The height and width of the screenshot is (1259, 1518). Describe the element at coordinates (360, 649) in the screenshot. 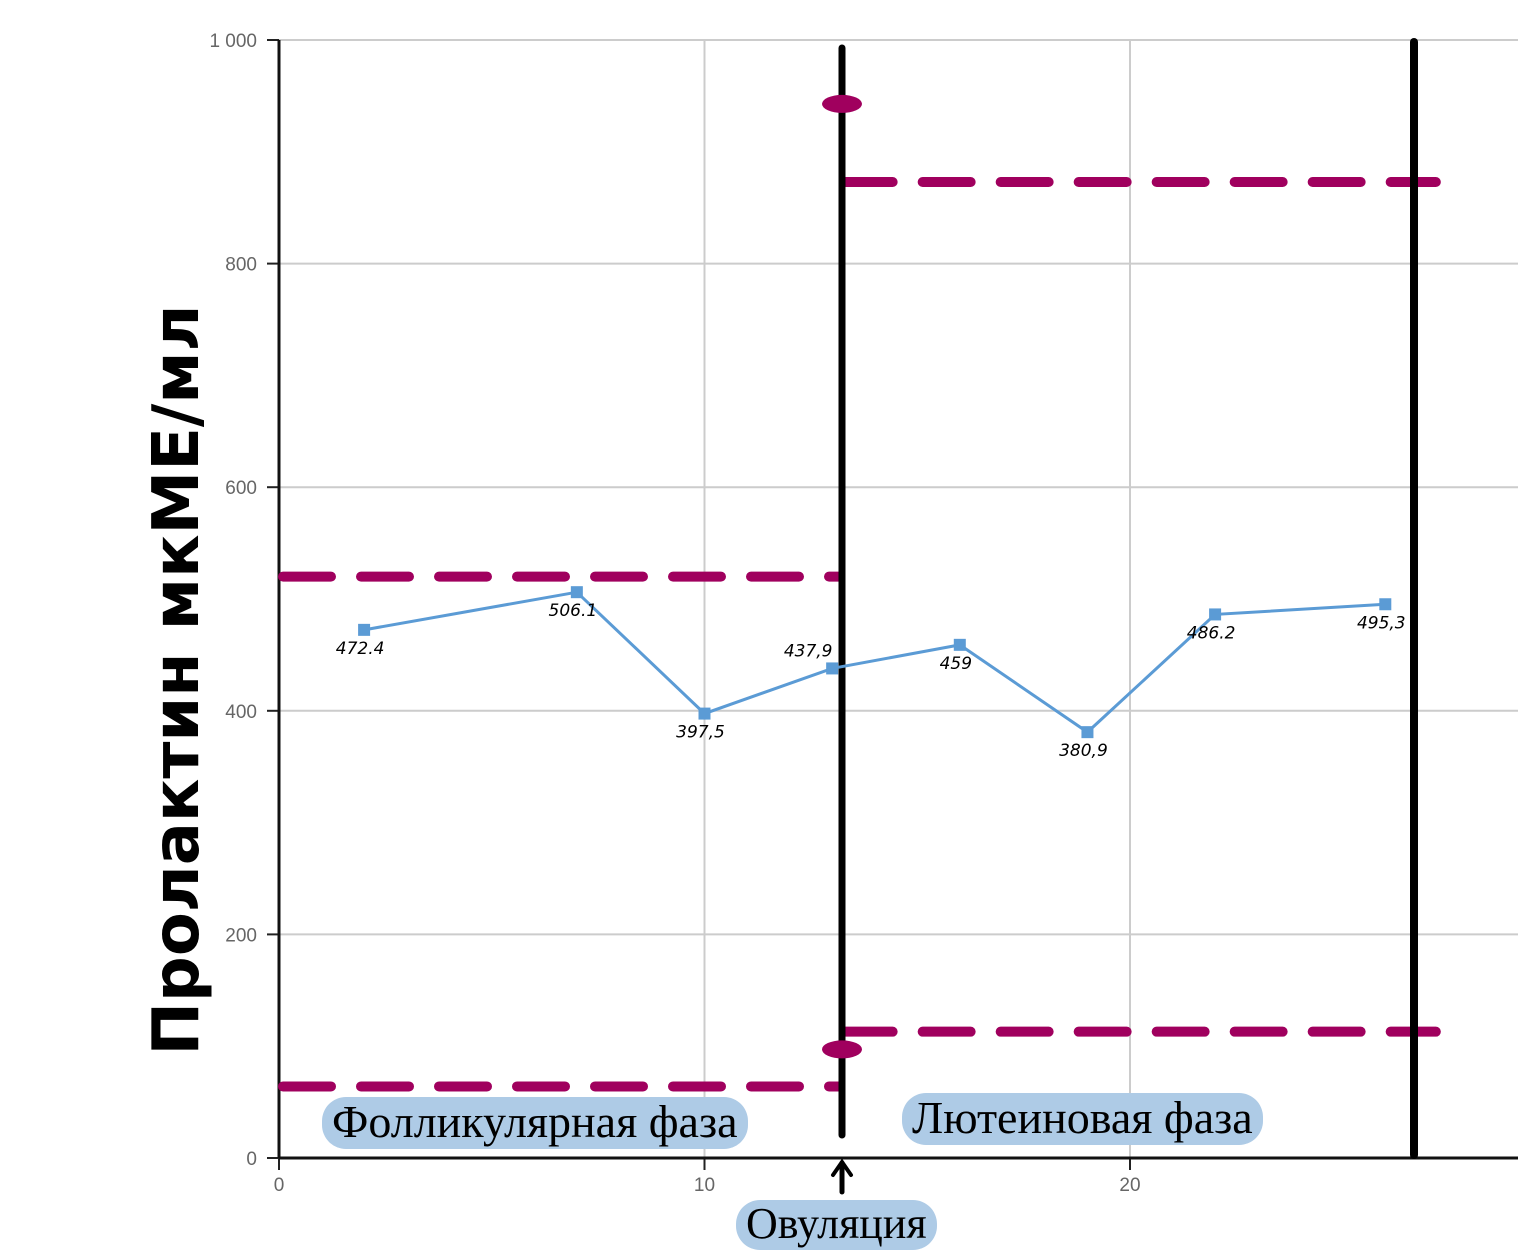

I see `data-point-label: 472.4` at that location.